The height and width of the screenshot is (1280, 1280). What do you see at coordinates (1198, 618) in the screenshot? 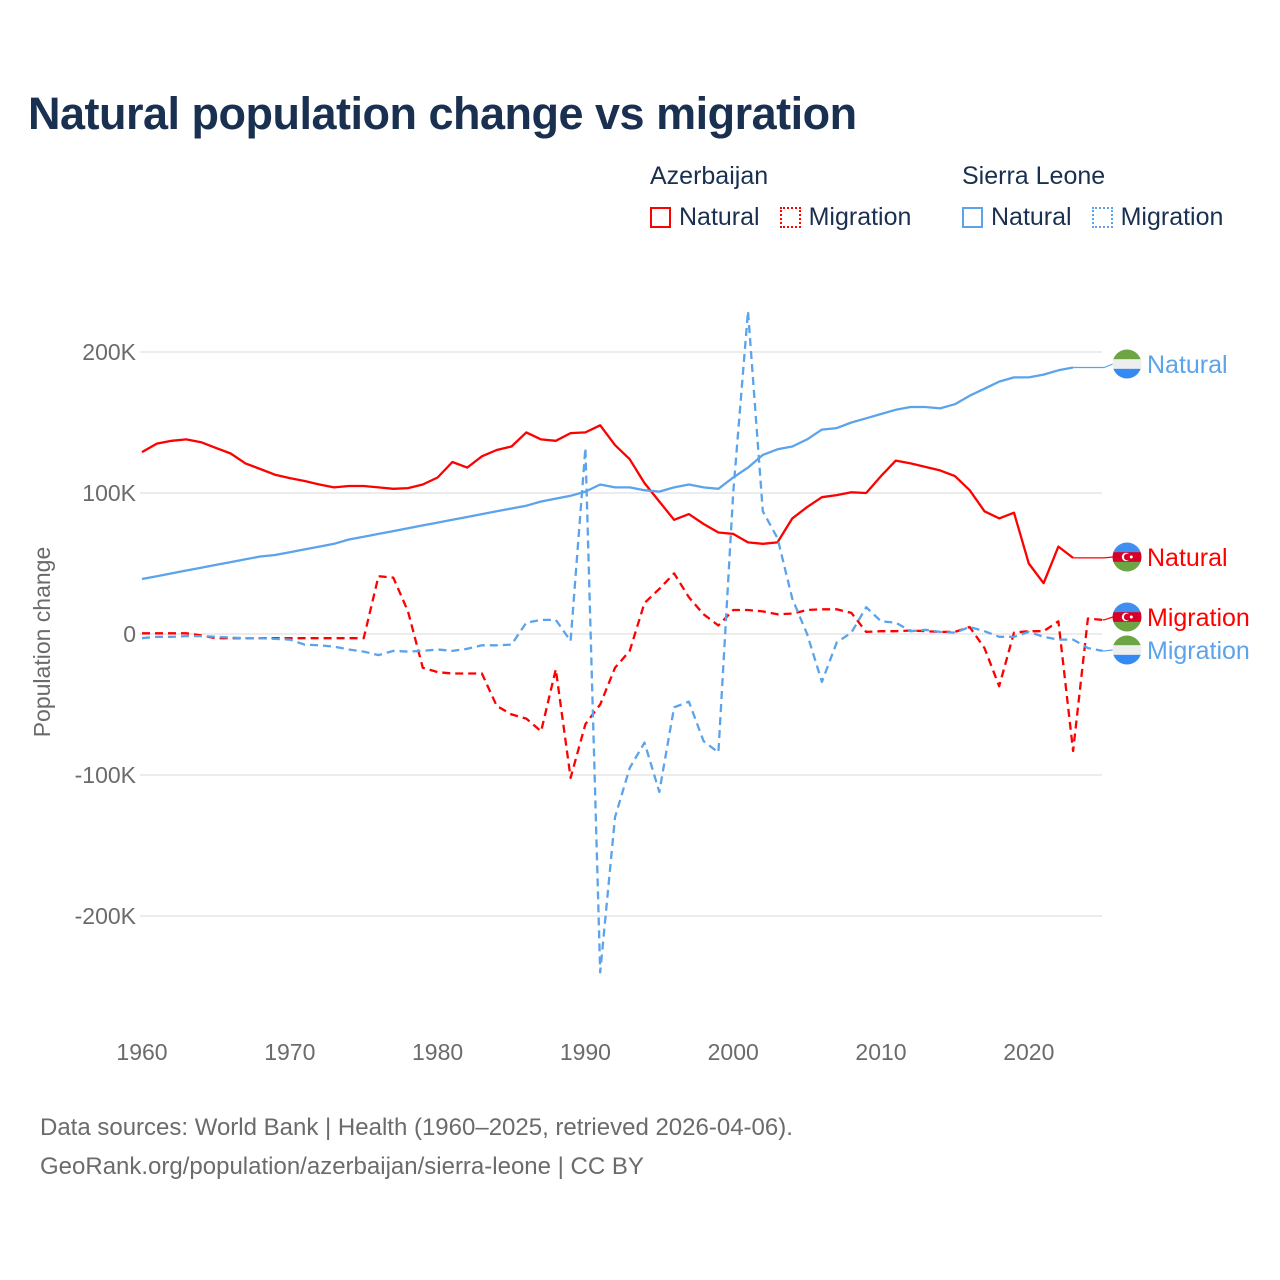
I see `end-label-azerbaijan-migration: Migration` at bounding box center [1198, 618].